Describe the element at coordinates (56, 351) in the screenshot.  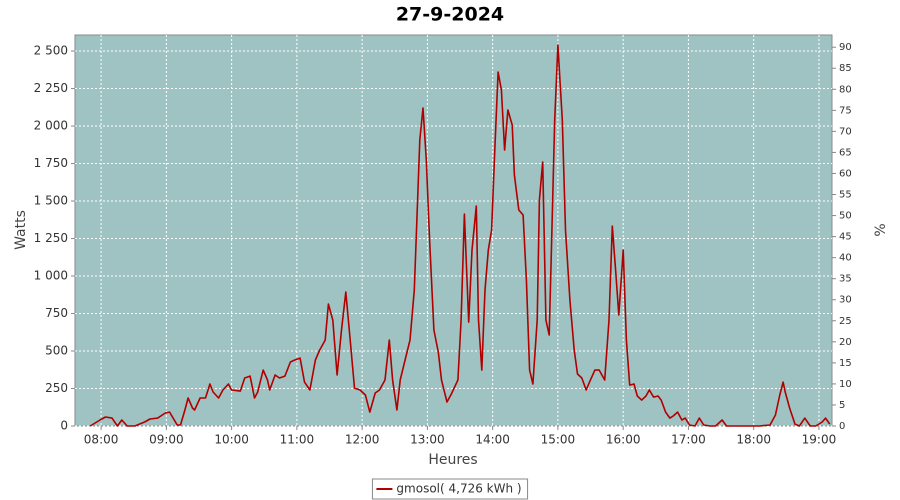
I see `y-tick-label: 500` at that location.